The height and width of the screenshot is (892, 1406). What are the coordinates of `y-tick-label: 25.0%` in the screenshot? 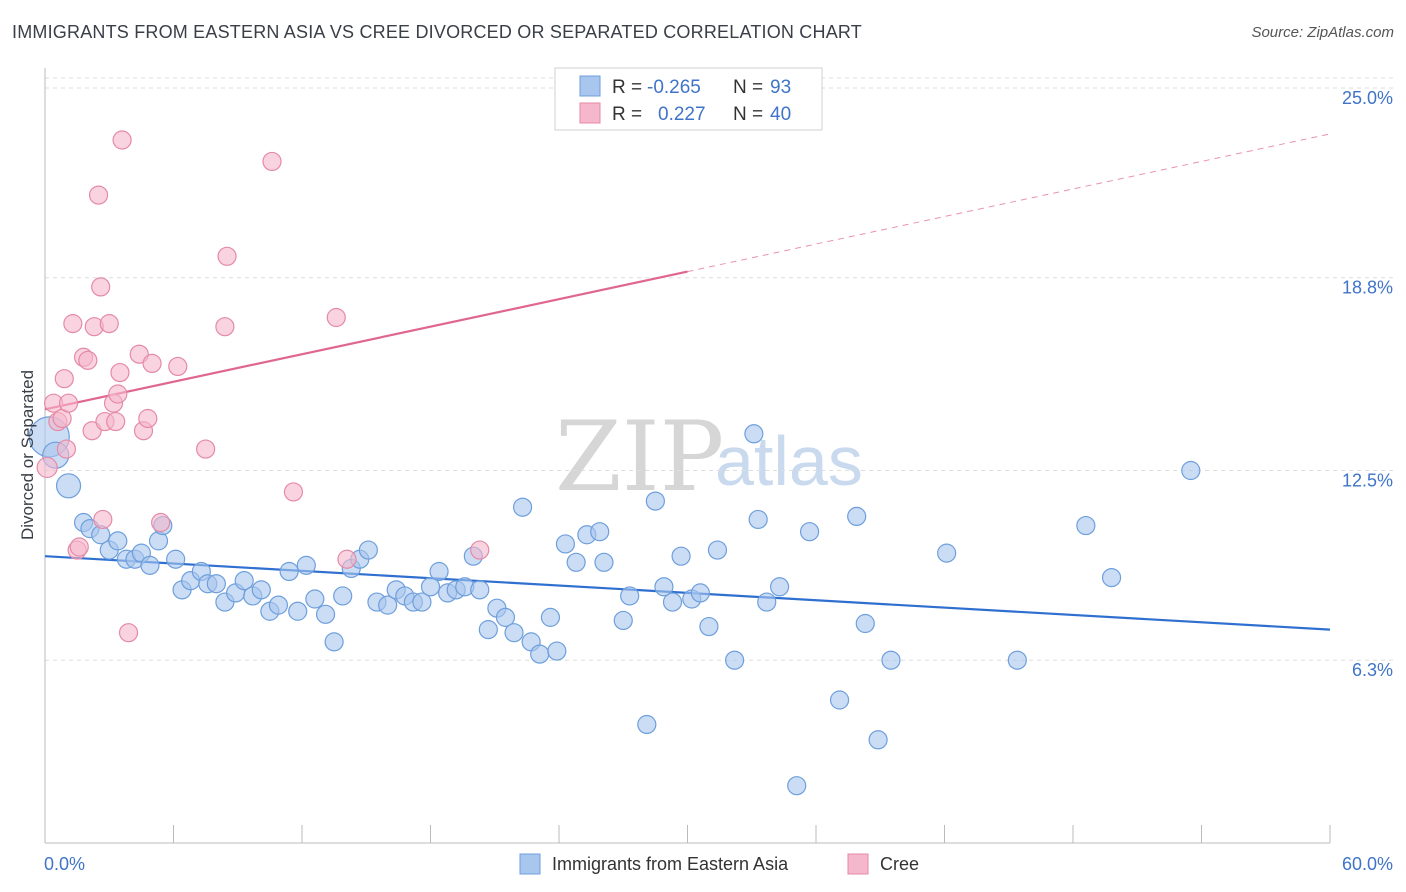 It's located at (1367, 98).